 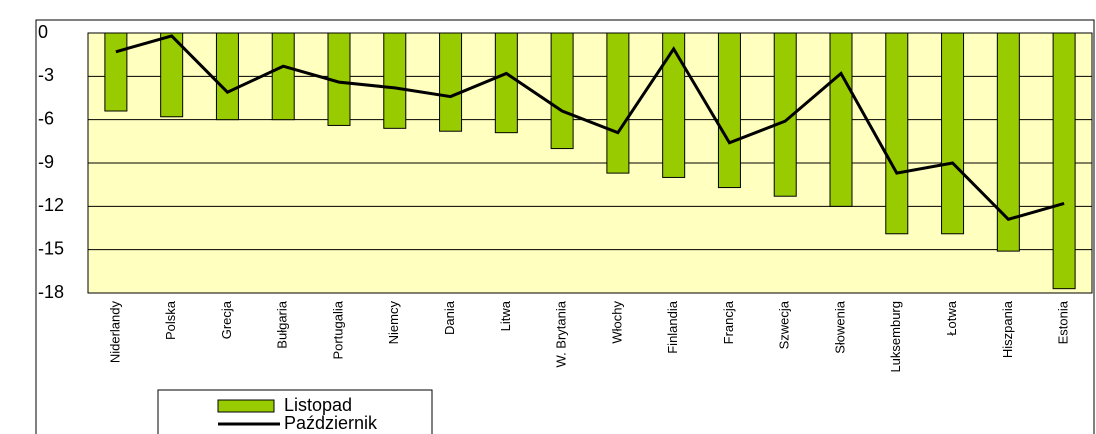 What do you see at coordinates (51, 205) in the screenshot?
I see `y-tick-label: -12` at bounding box center [51, 205].